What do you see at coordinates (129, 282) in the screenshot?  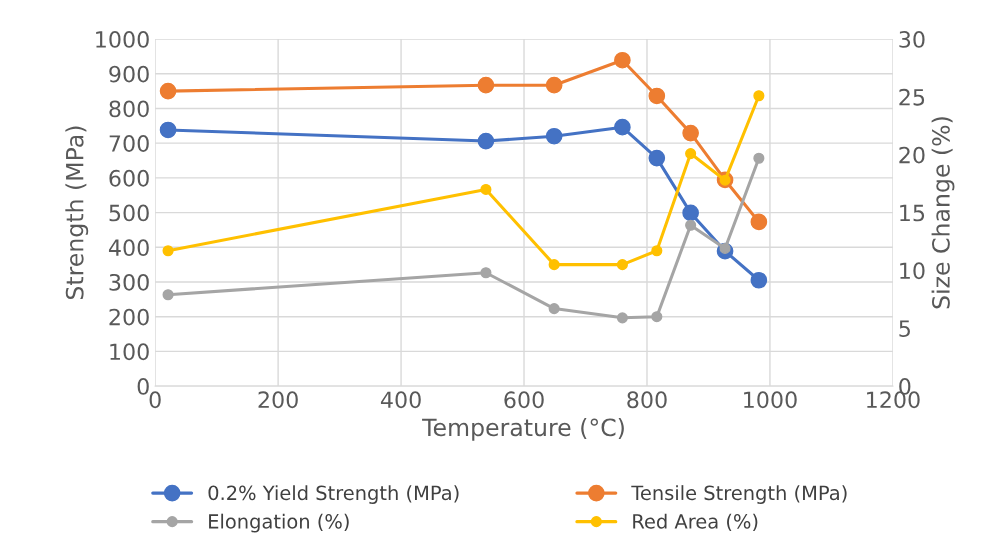 I see `y-tick-label: 300` at bounding box center [129, 282].